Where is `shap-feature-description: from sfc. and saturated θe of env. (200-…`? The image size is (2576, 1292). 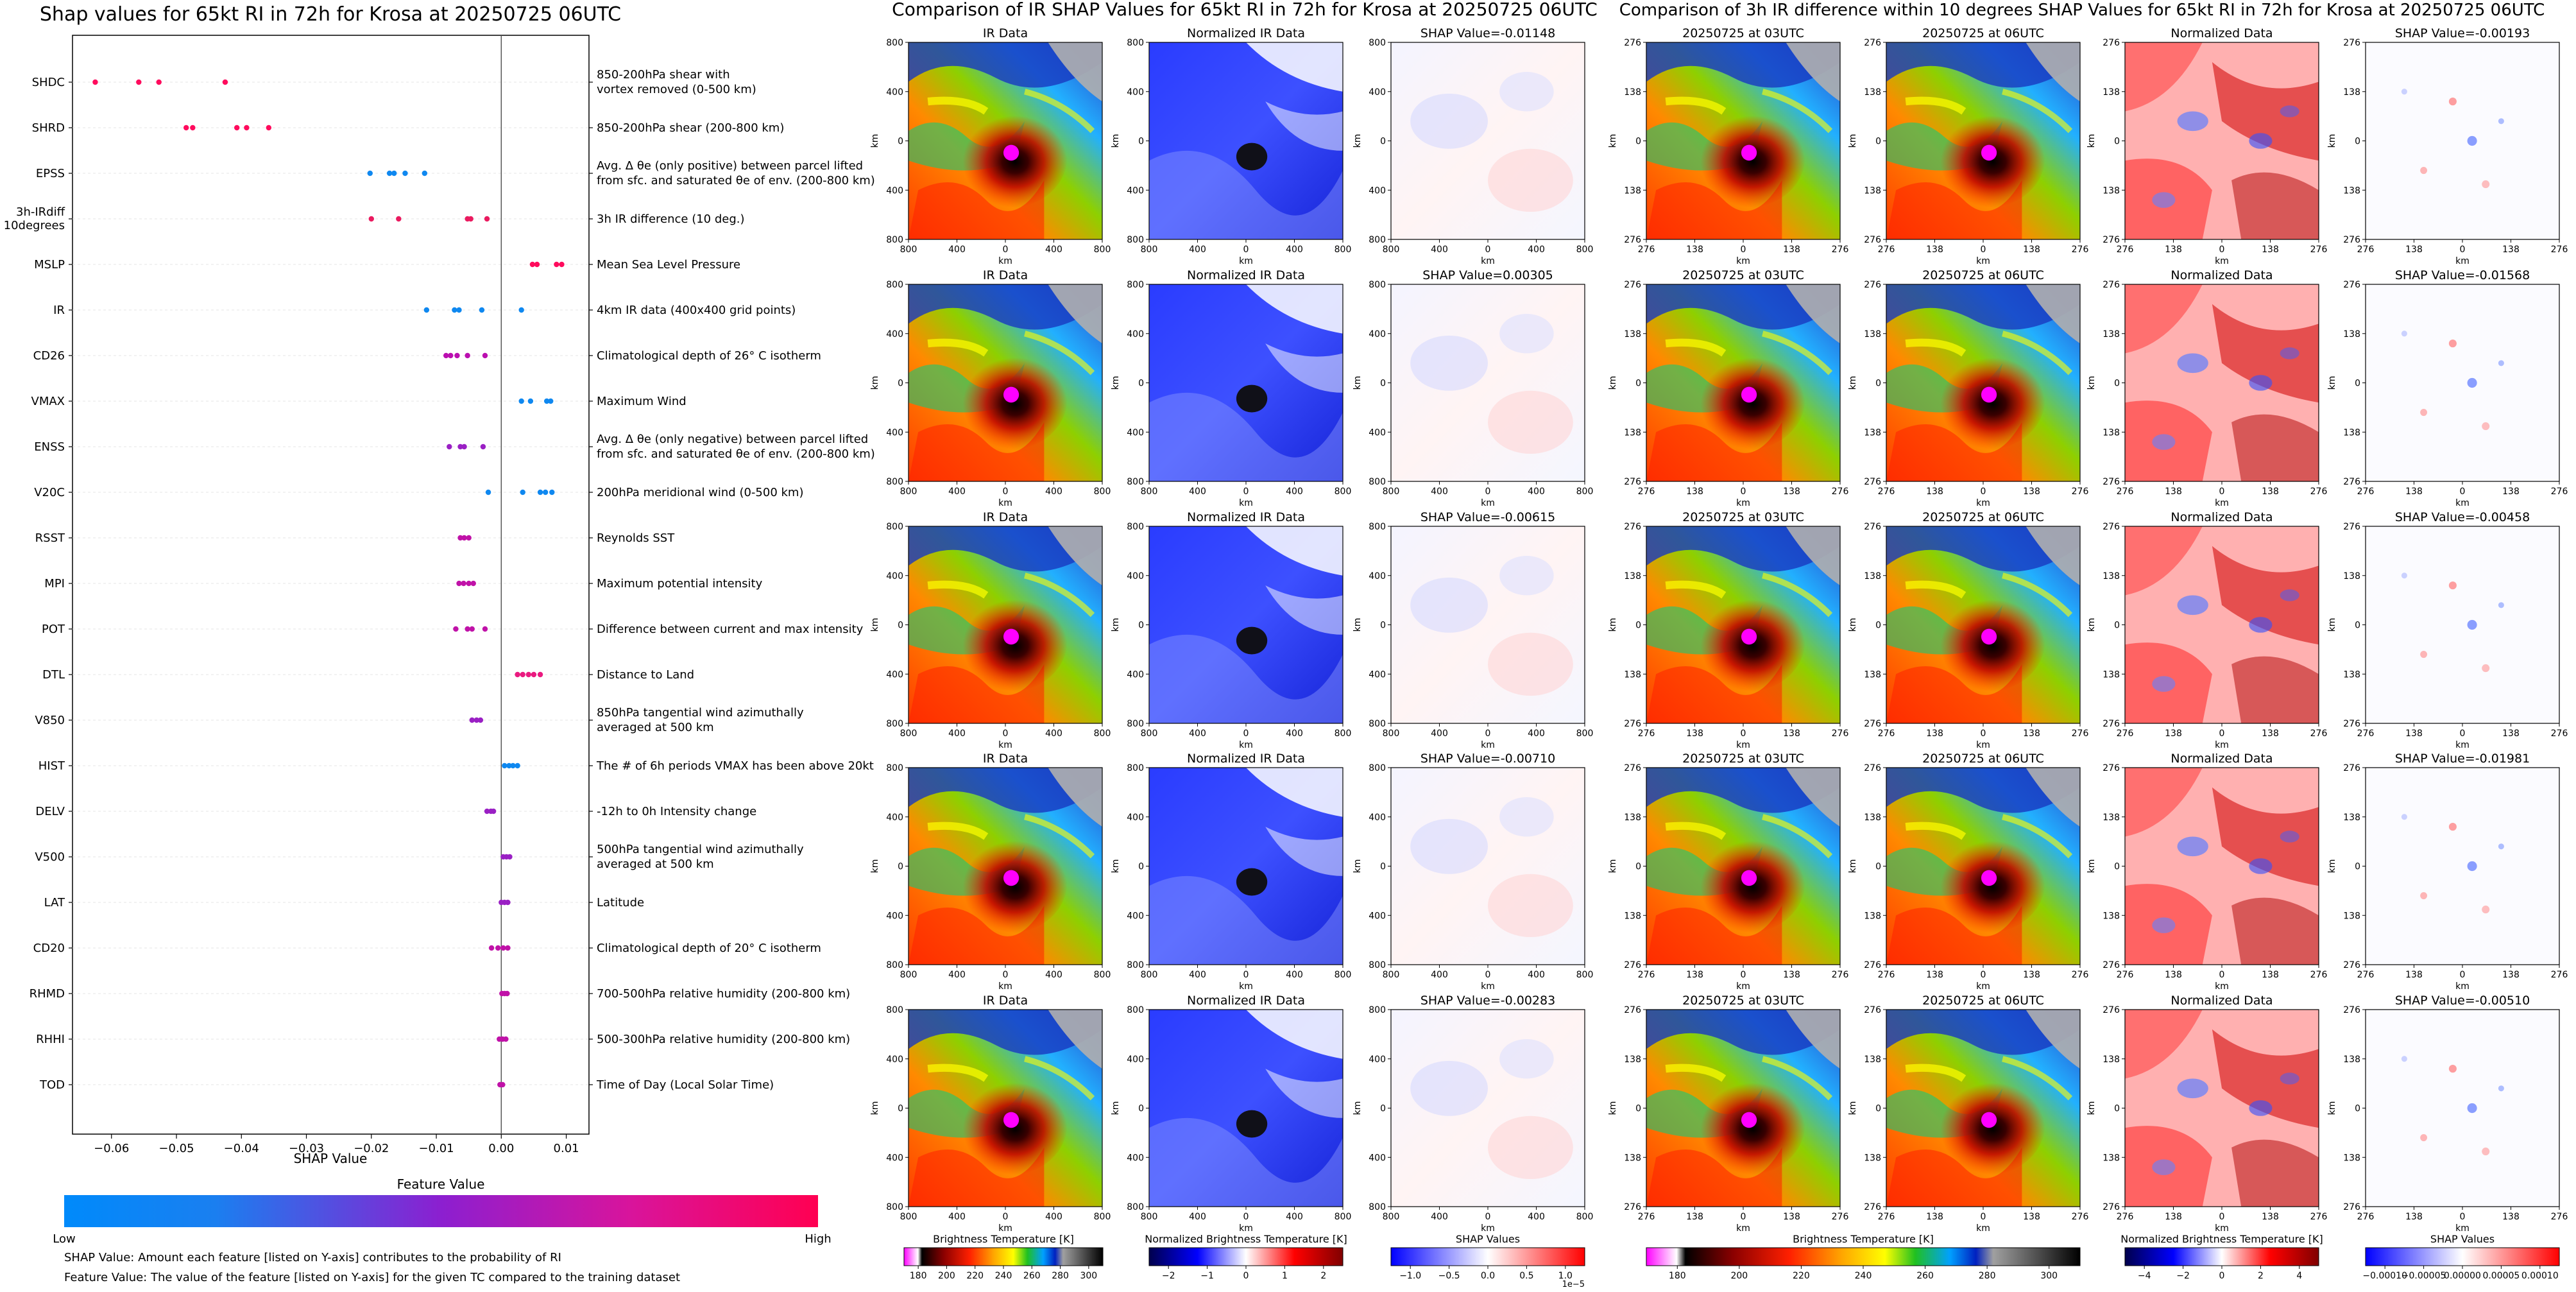 shap-feature-description: from sfc. and saturated θe of env. (200-… is located at coordinates (736, 180).